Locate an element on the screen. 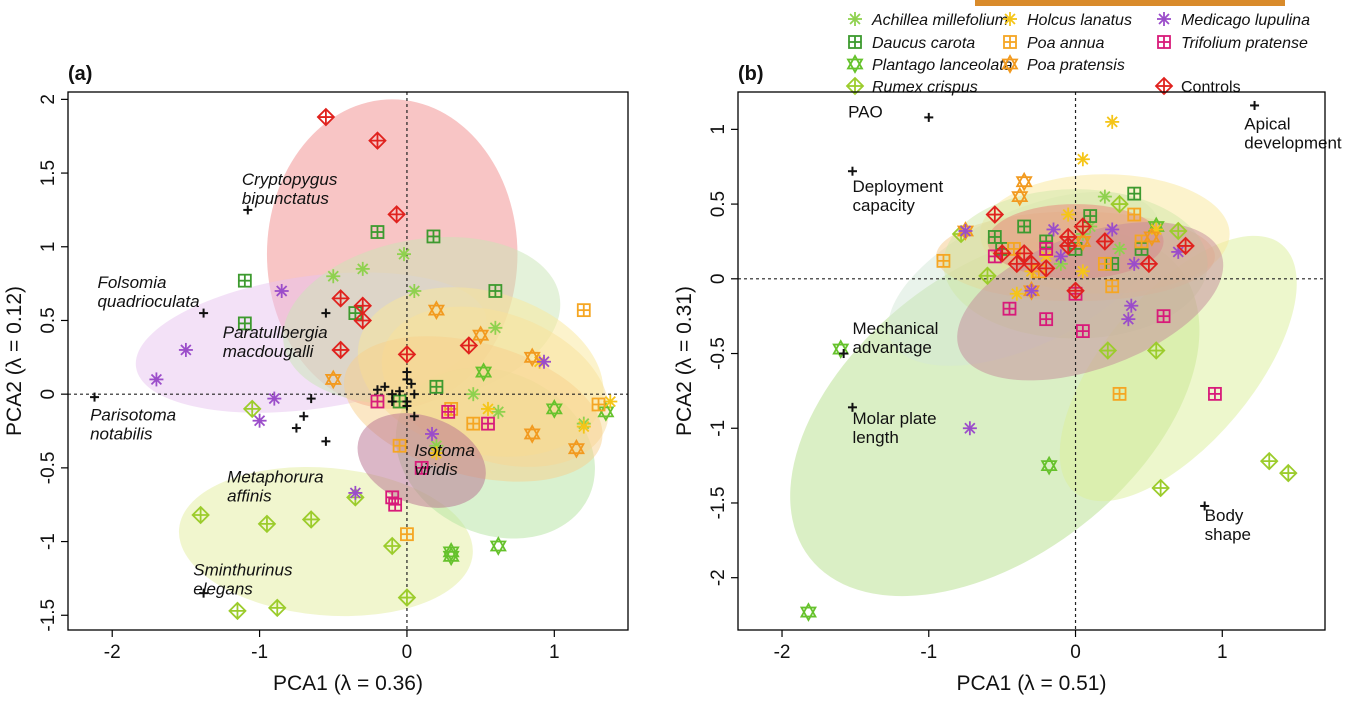 This screenshot has height=704, width=1349. y-tick-label: 1.5 is located at coordinates (48, 173).